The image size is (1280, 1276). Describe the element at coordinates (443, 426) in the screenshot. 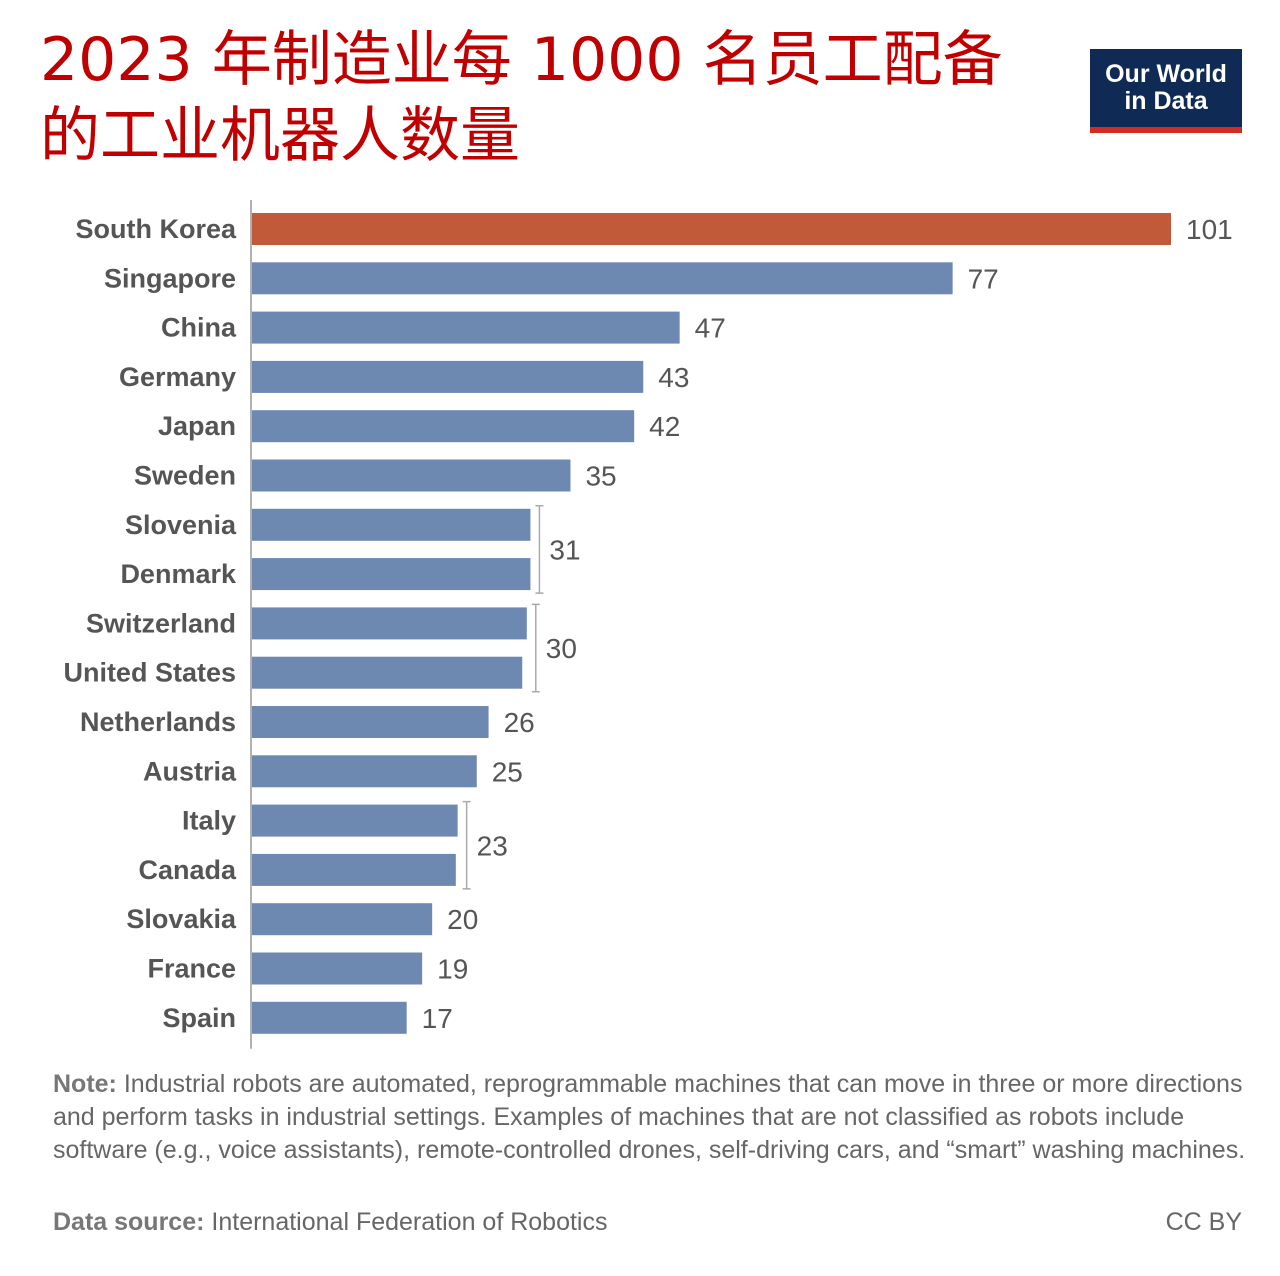

I see `bar-japan` at that location.